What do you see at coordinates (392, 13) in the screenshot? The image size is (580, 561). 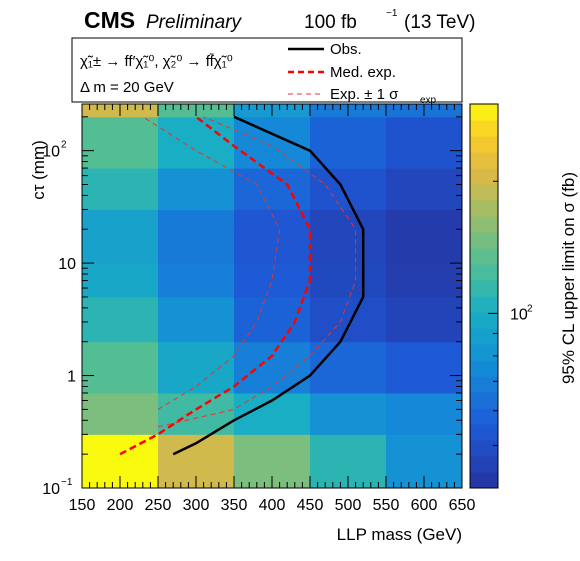 I see `lumi-exponent: −1` at bounding box center [392, 13].